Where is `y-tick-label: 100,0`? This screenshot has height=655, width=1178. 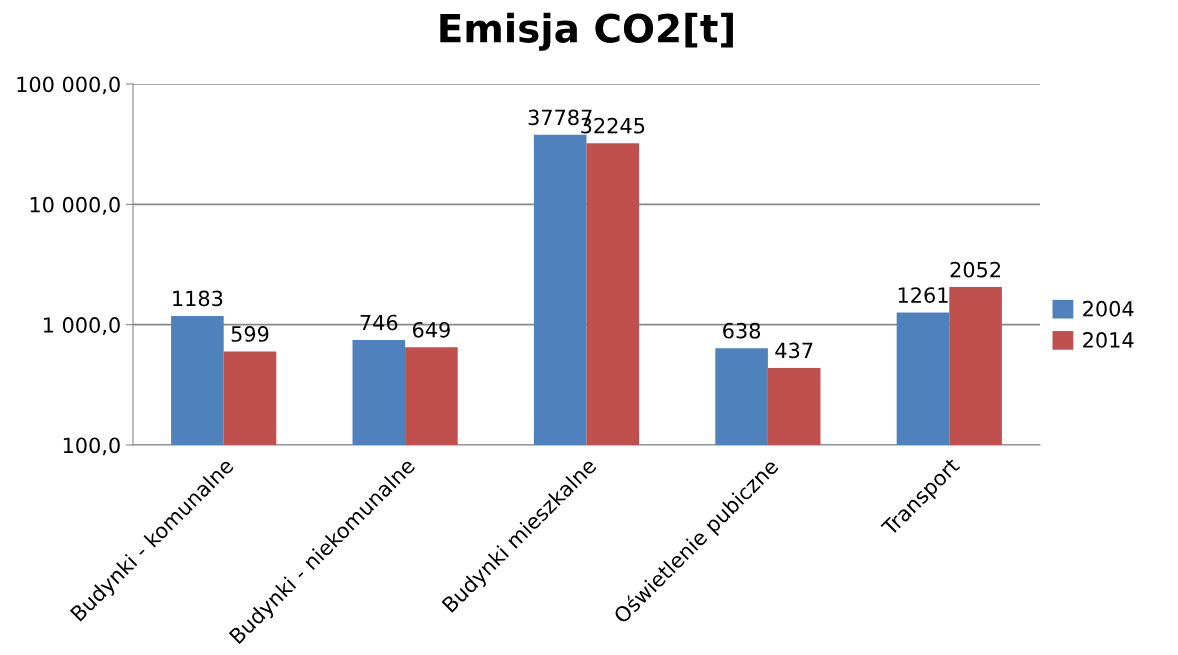 y-tick-label: 100,0 is located at coordinates (91, 446).